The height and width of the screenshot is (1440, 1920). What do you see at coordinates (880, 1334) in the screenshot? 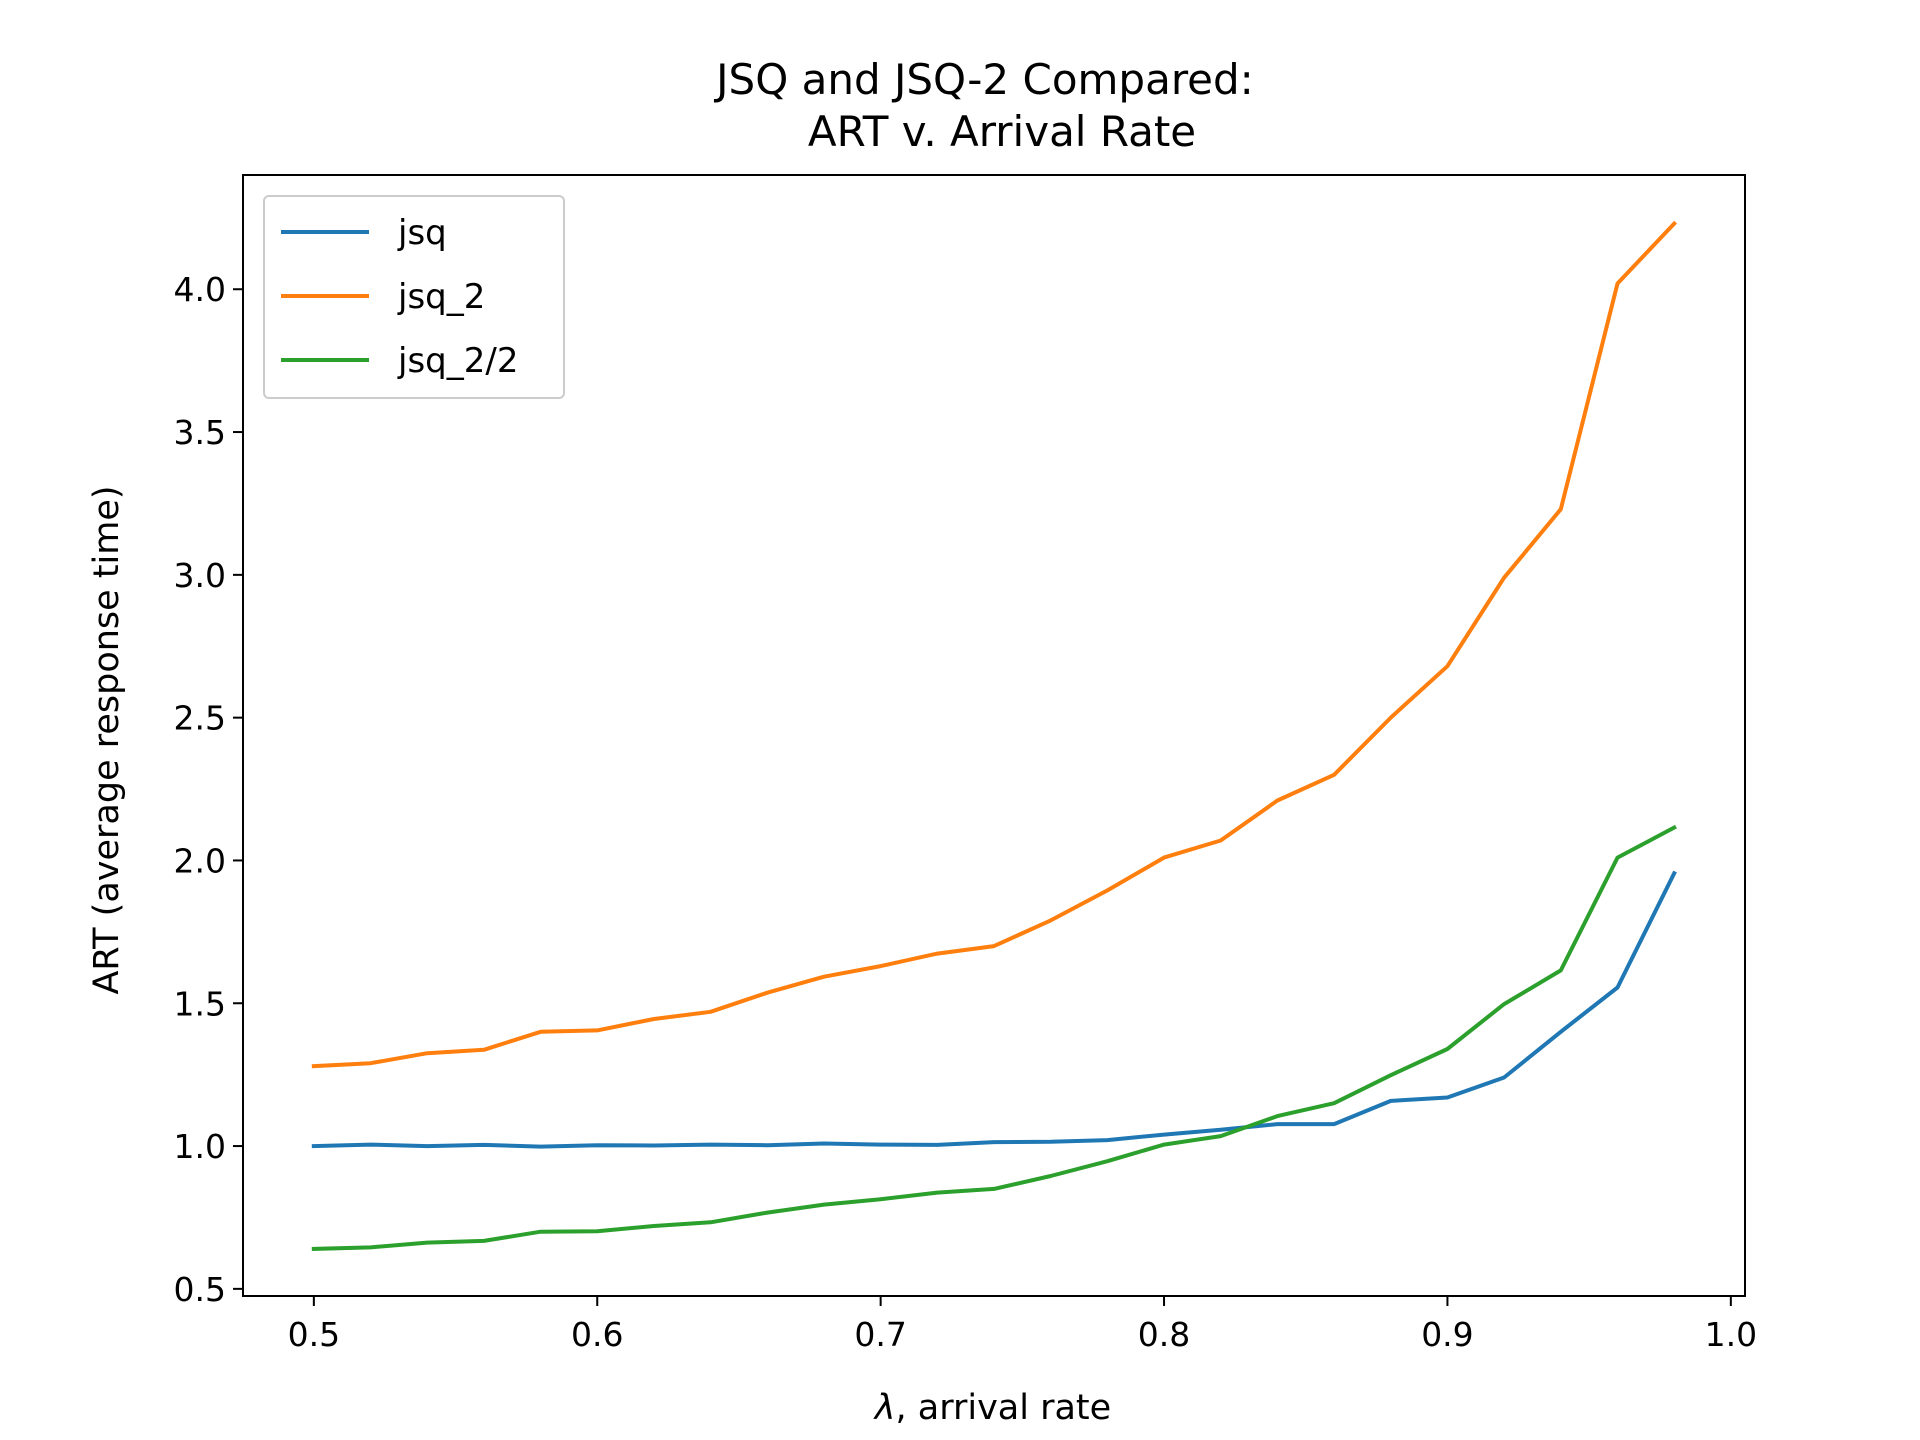
I see `x-tick-label: 0.7` at bounding box center [880, 1334].